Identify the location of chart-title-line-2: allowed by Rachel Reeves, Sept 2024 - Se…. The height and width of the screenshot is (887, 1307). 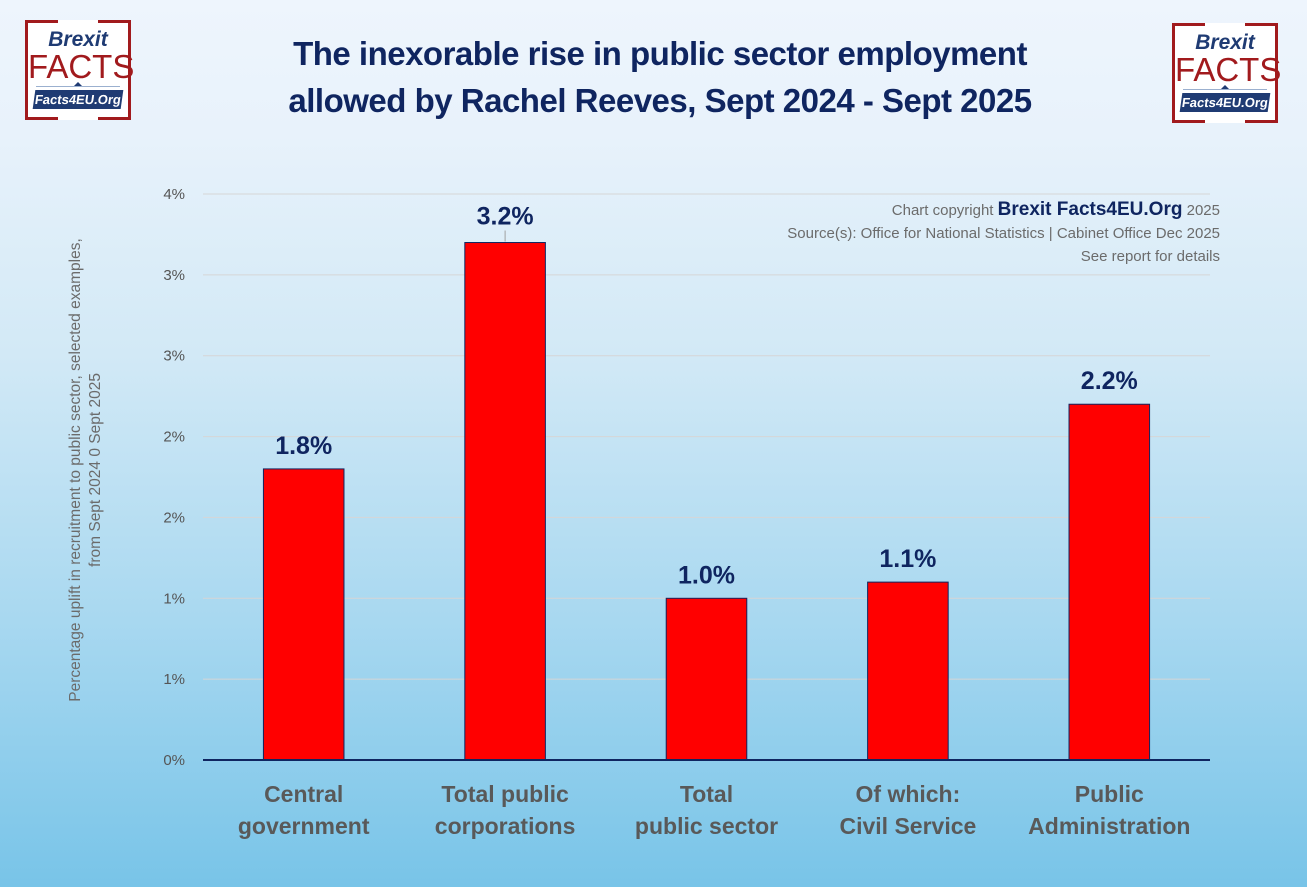
(660, 100).